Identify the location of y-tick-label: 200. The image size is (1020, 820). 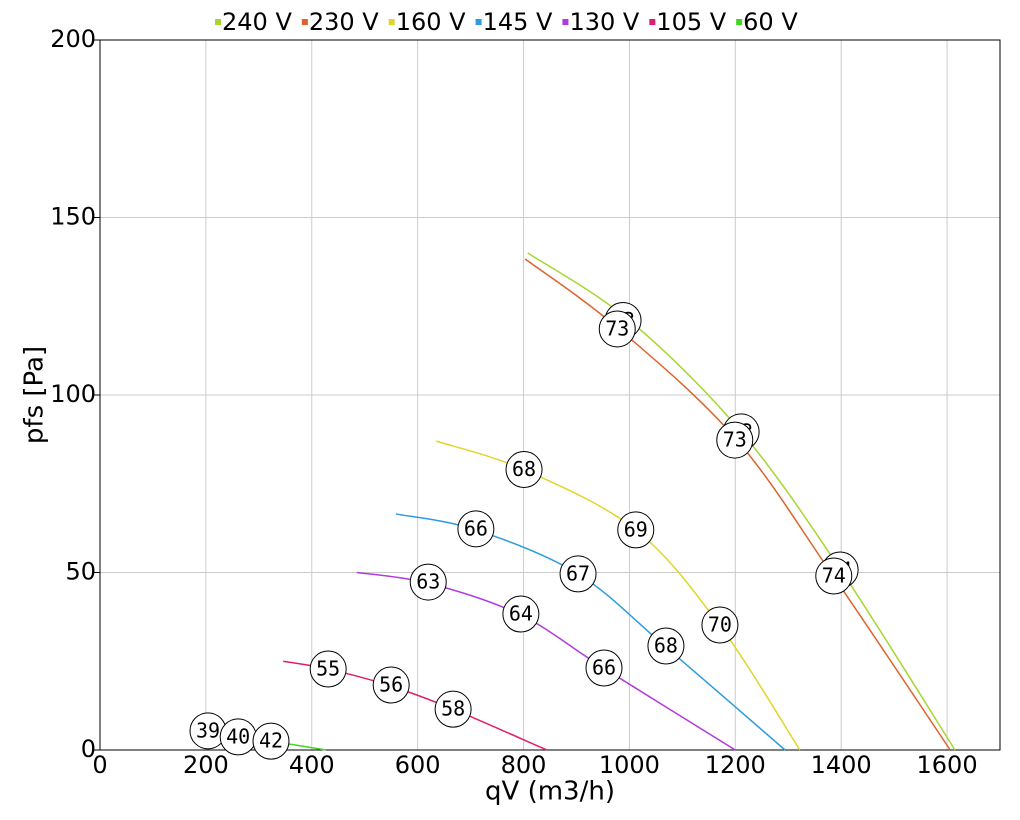
(73, 39).